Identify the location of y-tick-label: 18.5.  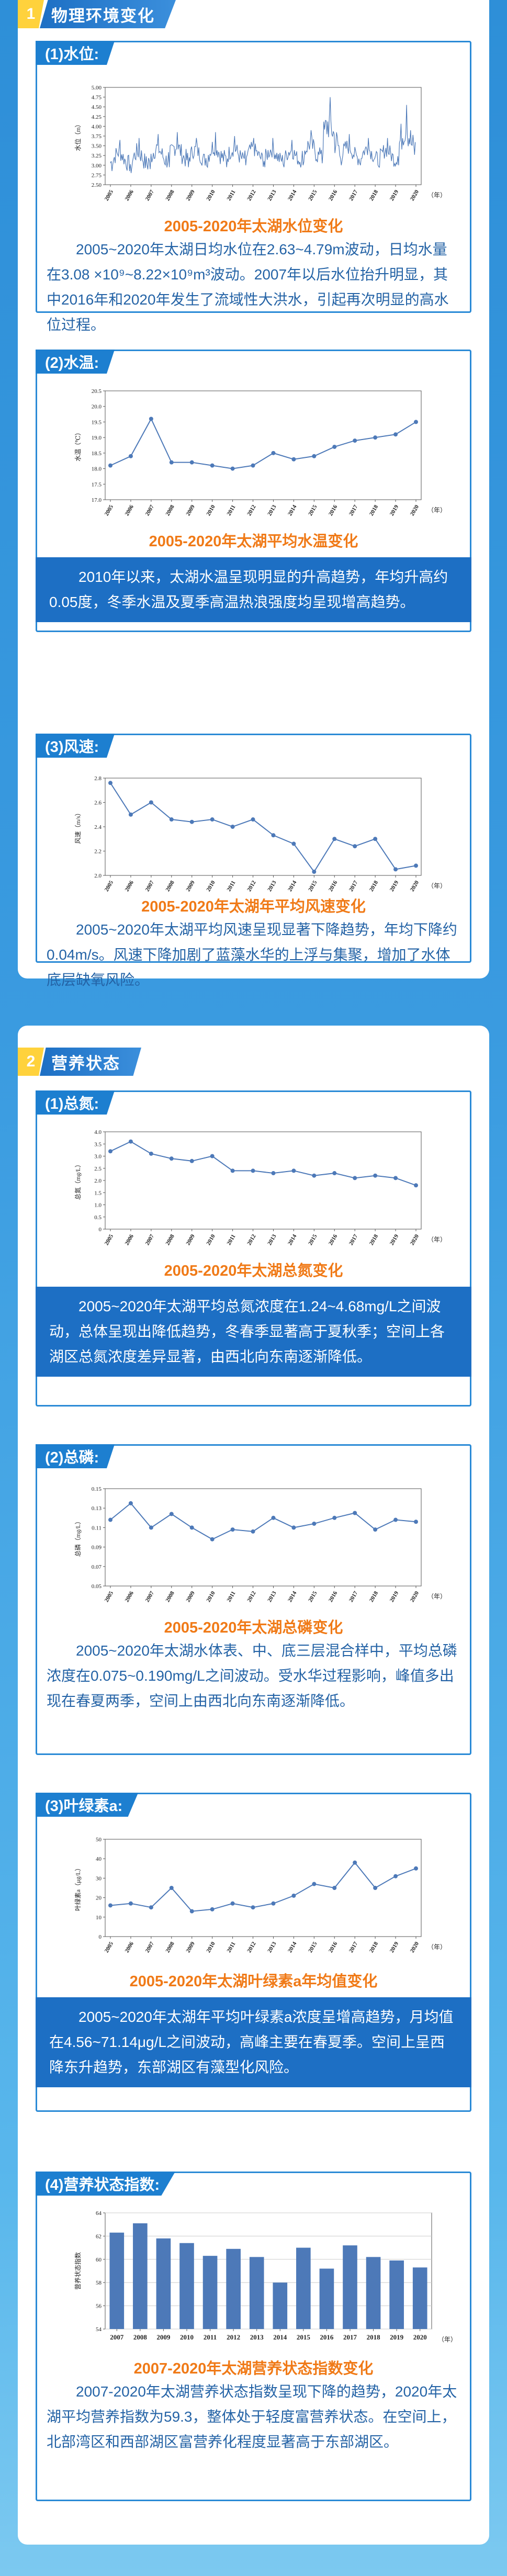
(97, 454).